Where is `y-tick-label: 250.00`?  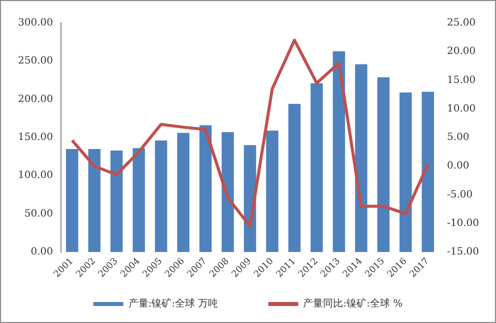
y-tick-label: 250.00 is located at coordinates (35, 61).